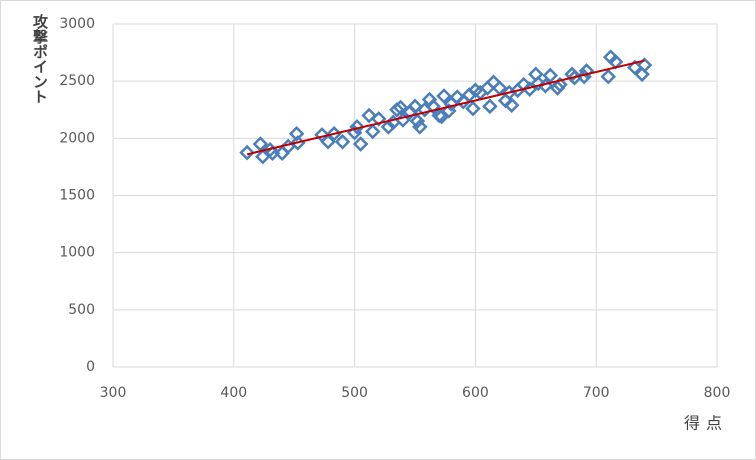  What do you see at coordinates (233, 393) in the screenshot?
I see `x-tick-label: 400` at bounding box center [233, 393].